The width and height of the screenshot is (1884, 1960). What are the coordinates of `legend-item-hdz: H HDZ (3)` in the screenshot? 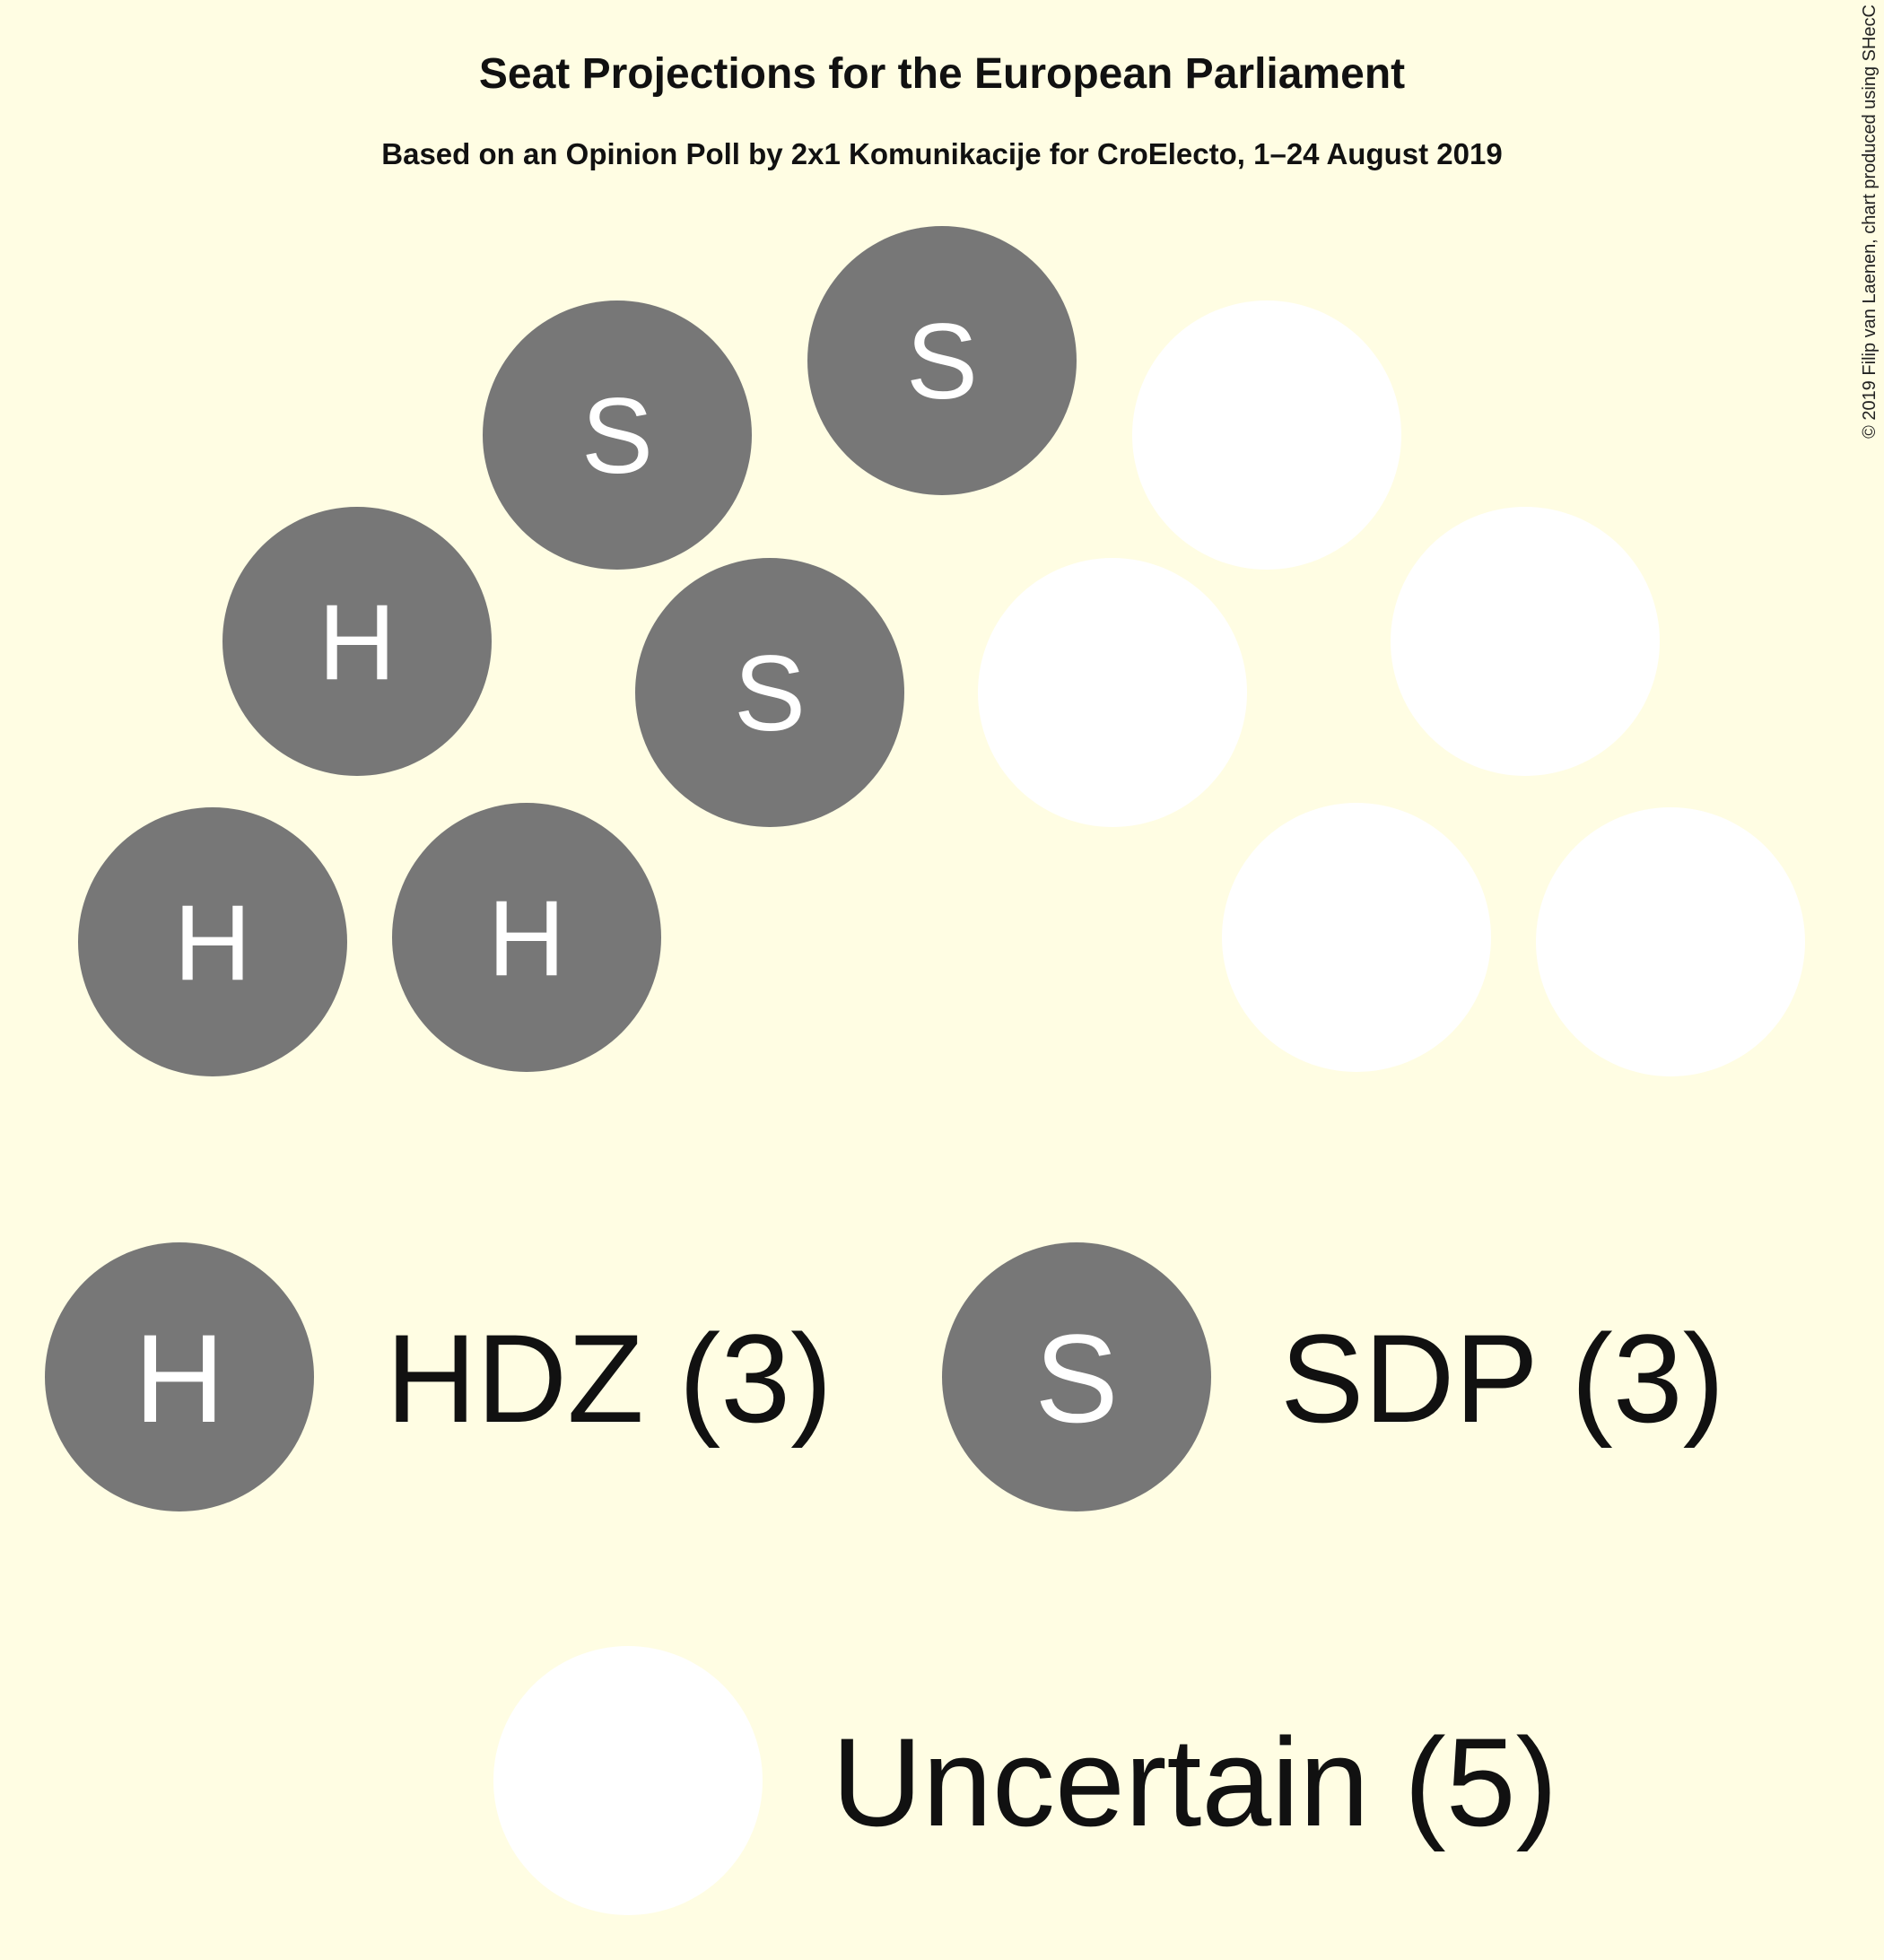 It's located at (439, 1377).